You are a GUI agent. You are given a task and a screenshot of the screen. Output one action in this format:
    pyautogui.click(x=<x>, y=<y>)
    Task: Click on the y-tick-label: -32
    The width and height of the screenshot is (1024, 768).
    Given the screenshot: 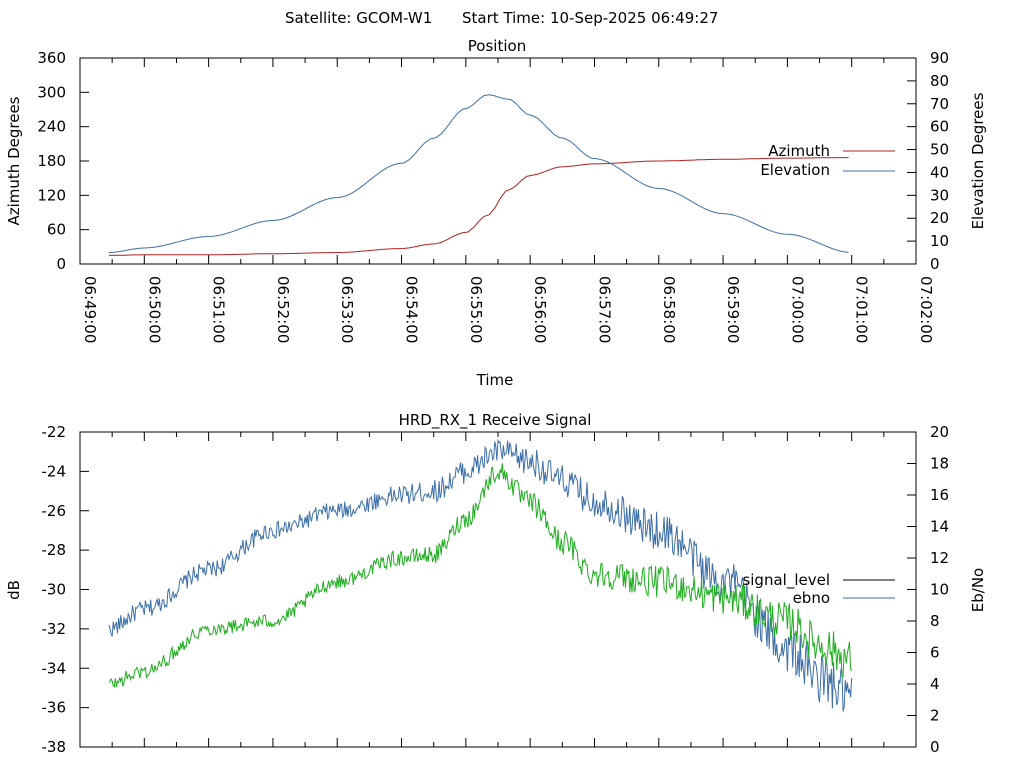 What is the action you would take?
    pyautogui.click(x=54, y=629)
    